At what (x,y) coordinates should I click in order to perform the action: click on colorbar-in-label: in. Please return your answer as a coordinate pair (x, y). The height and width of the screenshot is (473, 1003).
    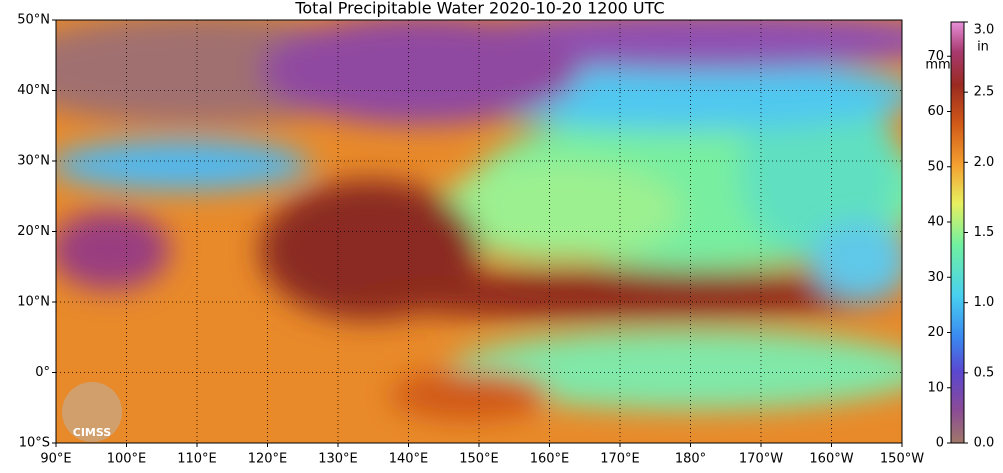
    Looking at the image, I should click on (983, 47).